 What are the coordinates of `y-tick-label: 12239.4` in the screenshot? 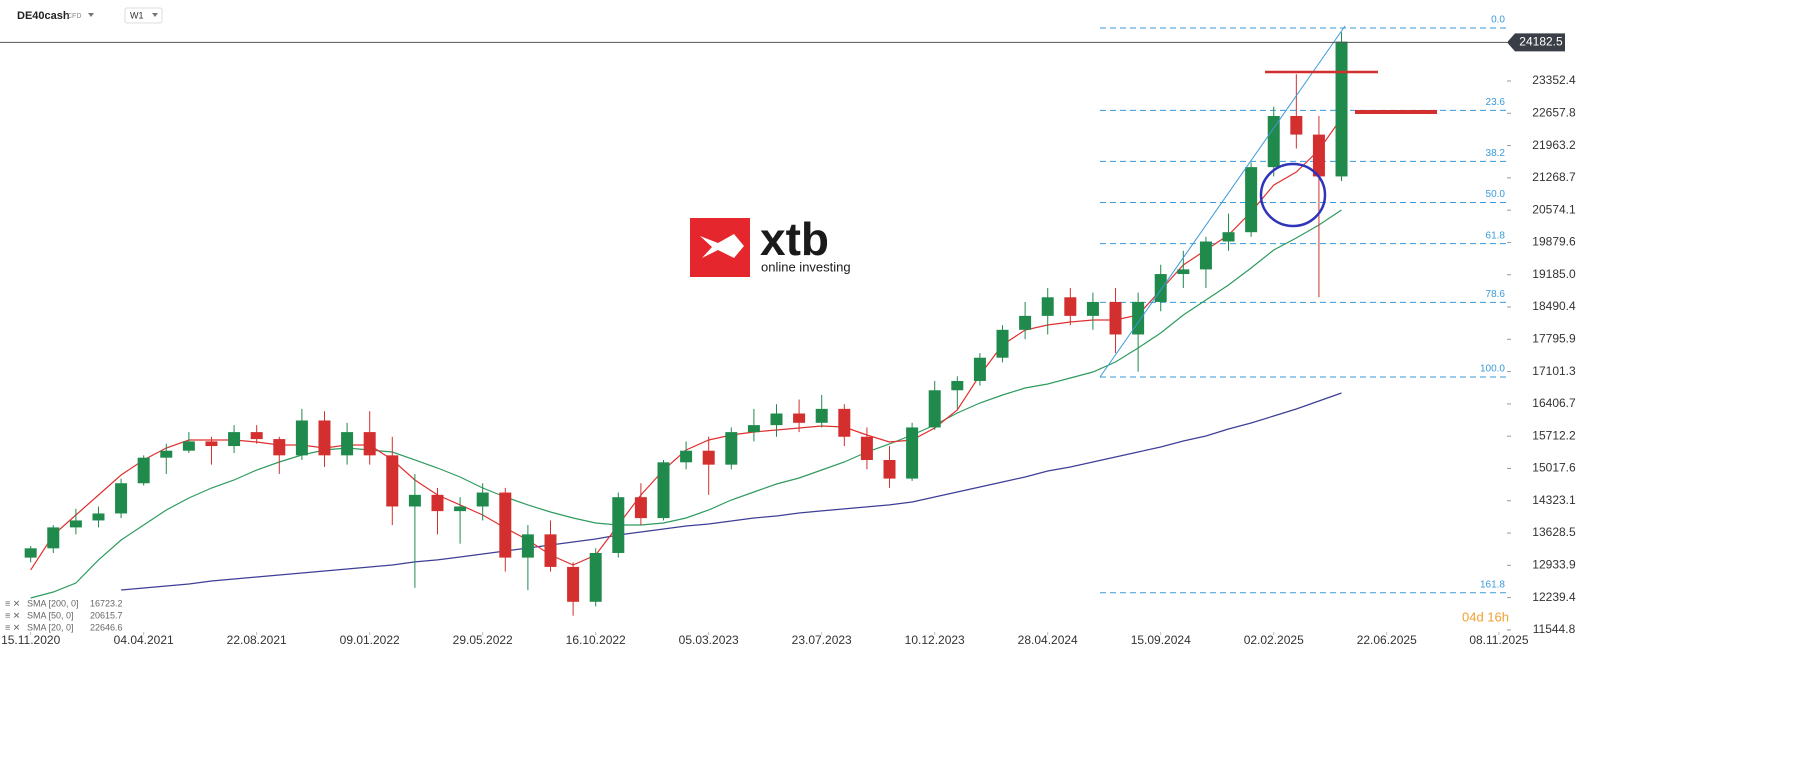 It's located at (1554, 597).